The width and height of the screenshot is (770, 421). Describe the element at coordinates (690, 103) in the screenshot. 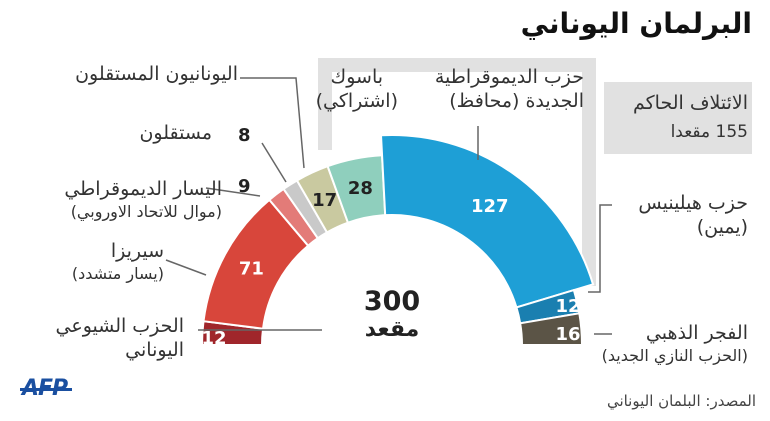

I see `coalition-title: الائتلاف الحاكم` at that location.